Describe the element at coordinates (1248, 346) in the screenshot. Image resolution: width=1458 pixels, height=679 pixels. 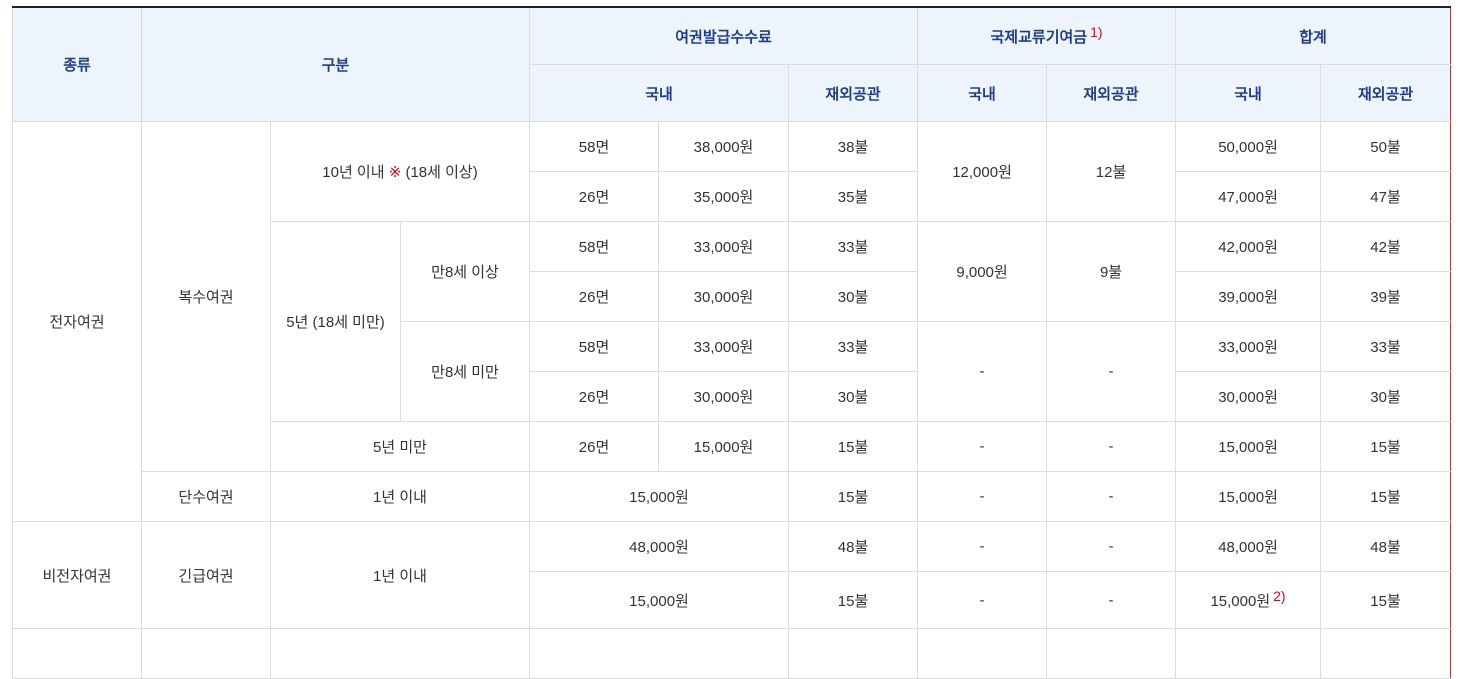
I see `cell-total-domestic: 33,000원` at that location.